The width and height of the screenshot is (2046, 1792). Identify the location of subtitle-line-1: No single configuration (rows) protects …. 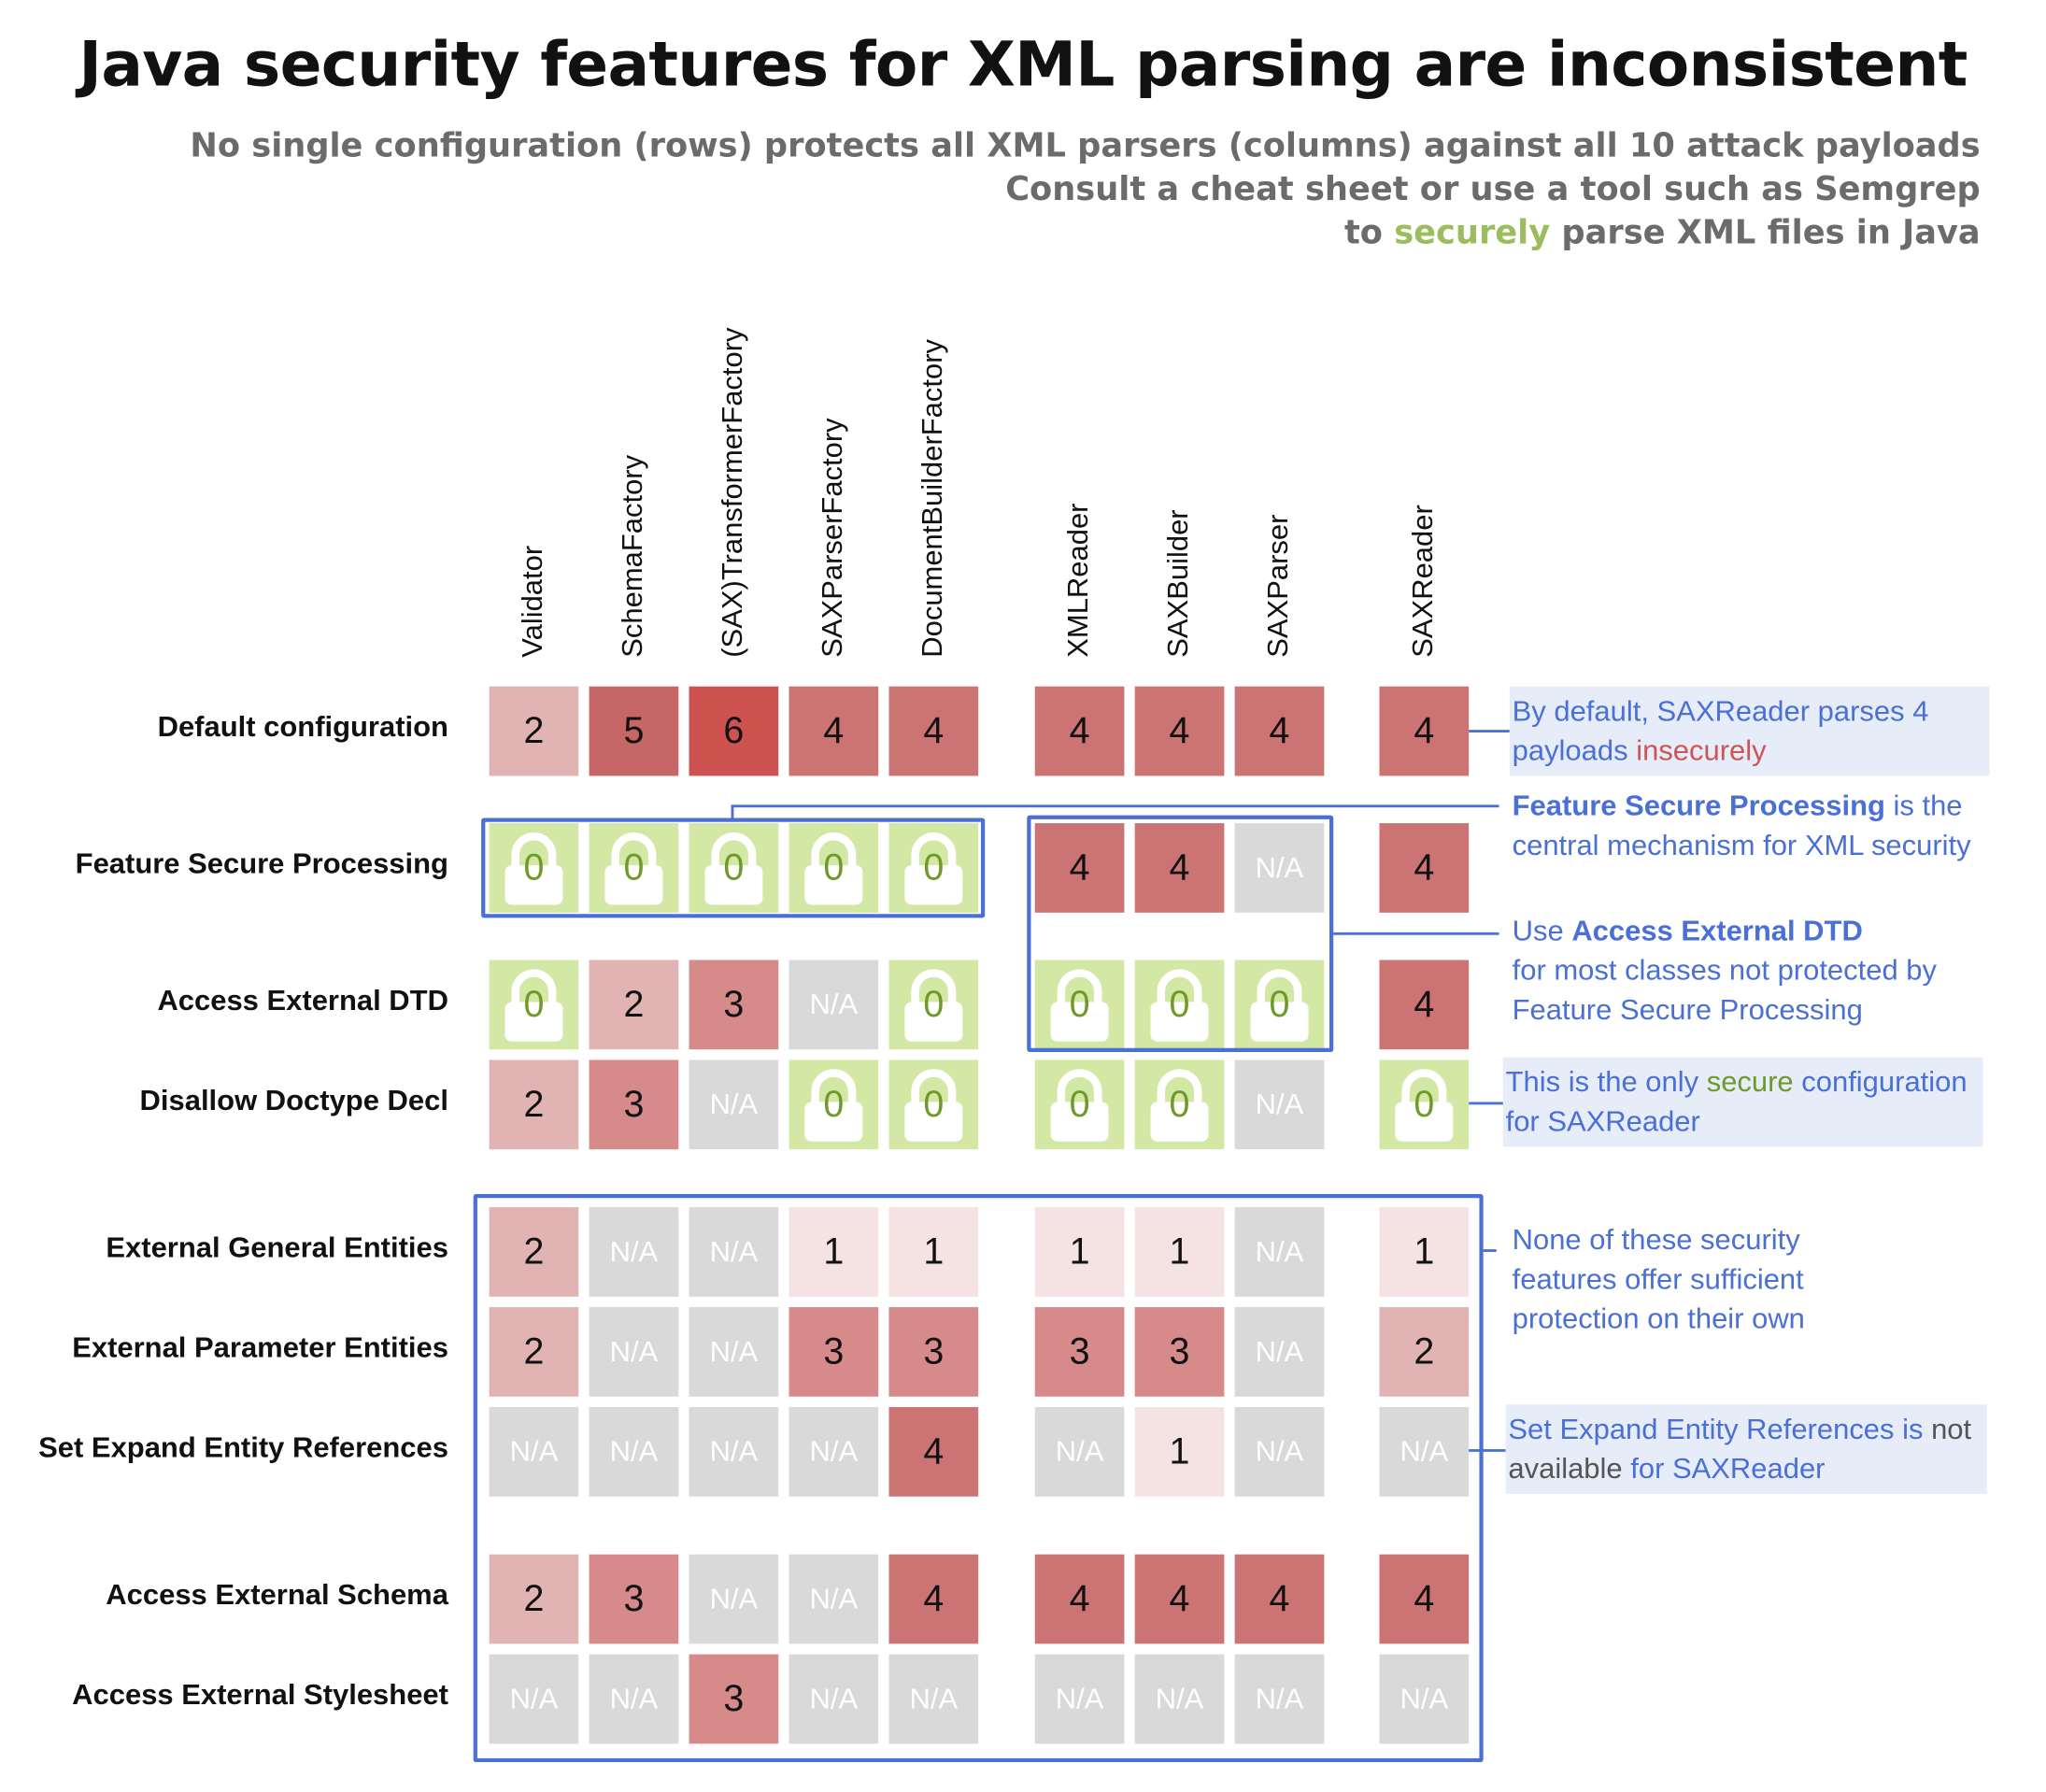
(1085, 145).